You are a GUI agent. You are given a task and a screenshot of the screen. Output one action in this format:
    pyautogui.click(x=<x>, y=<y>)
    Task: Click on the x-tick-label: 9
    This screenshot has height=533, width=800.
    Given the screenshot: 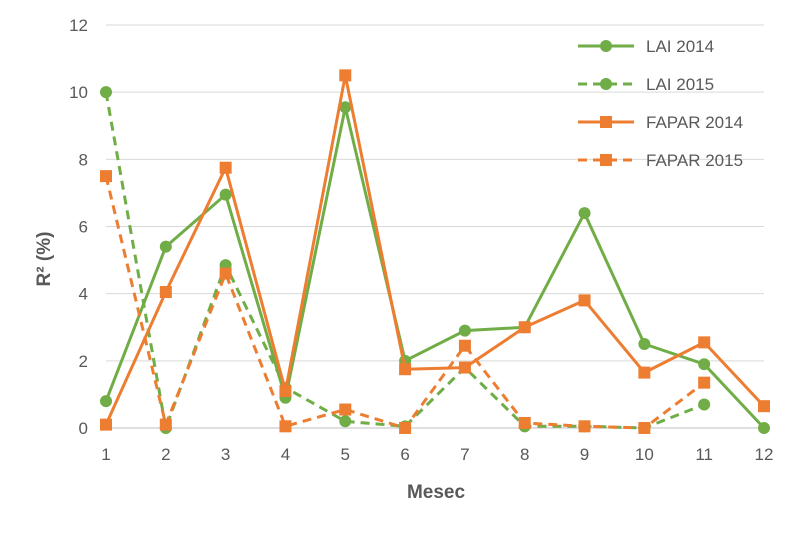 What is the action you would take?
    pyautogui.click(x=584, y=454)
    